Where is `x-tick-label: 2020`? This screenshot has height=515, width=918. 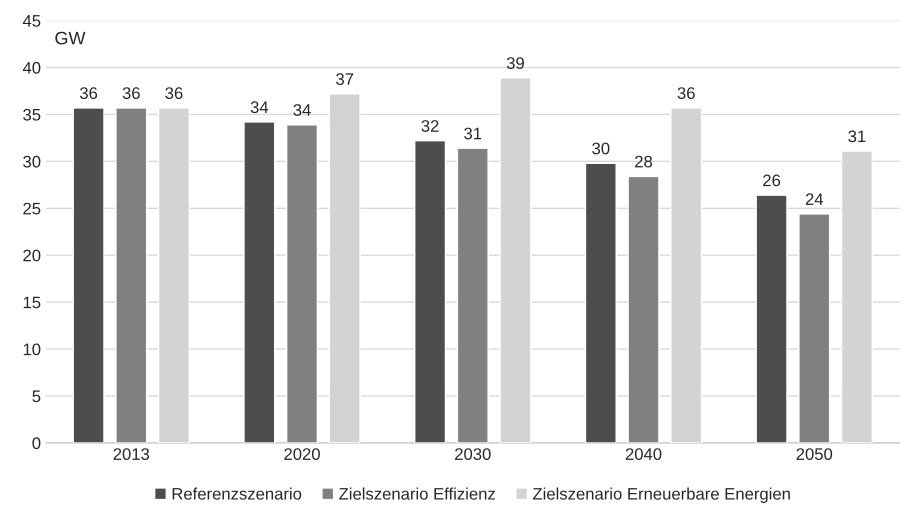 x-tick-label: 2020 is located at coordinates (302, 454).